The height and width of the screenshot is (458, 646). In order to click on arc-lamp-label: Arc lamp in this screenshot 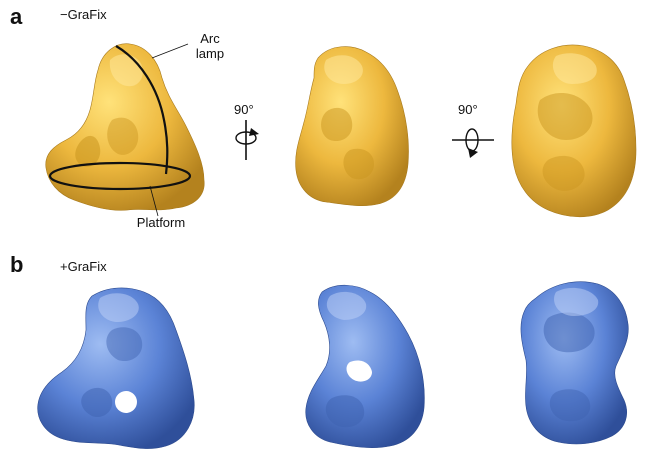, I will do `click(210, 46)`.